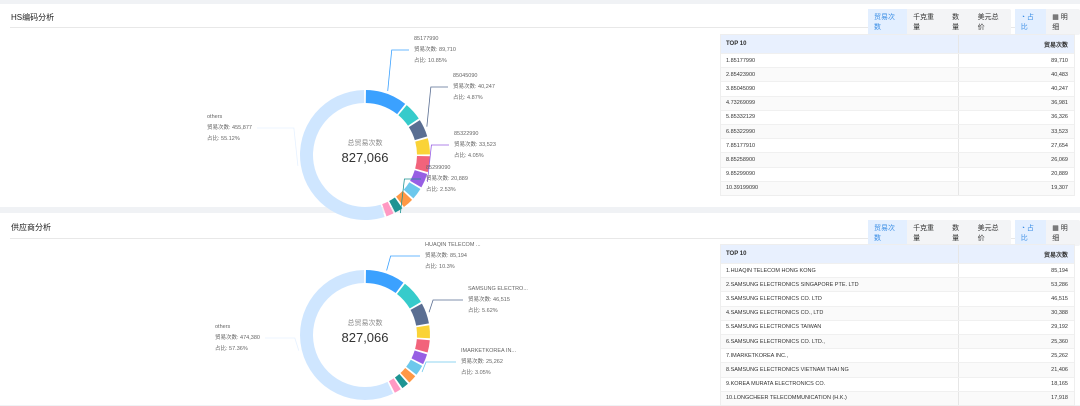 This screenshot has height=406, width=1080. What do you see at coordinates (840, 271) in the screenshot?
I see `row-name: 1.HUAQIN TELECOM HONG KONG` at bounding box center [840, 271].